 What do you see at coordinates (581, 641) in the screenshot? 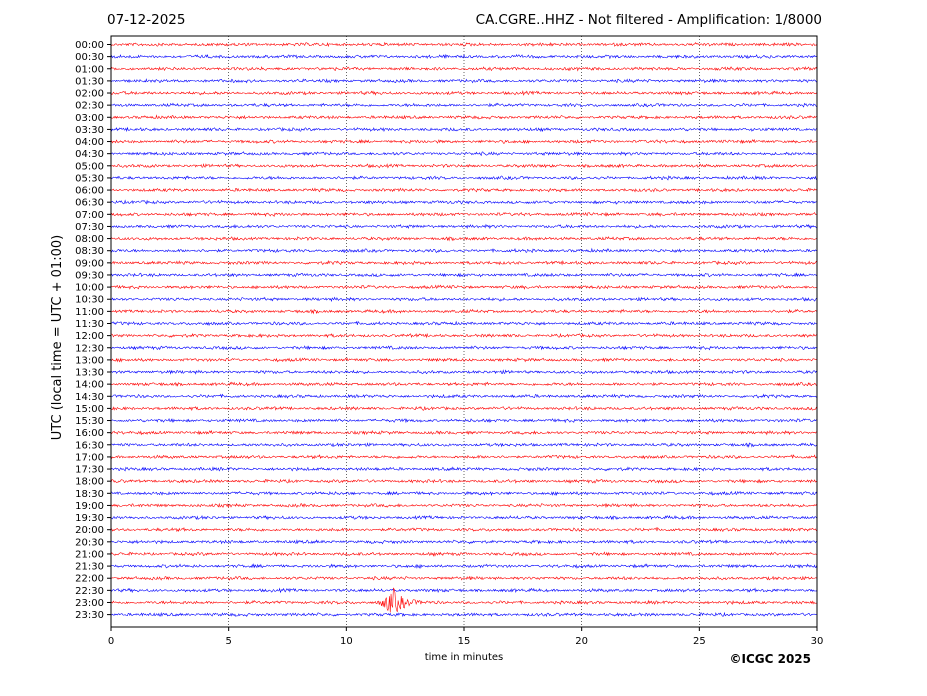
I see `x-tick-label: 20` at bounding box center [581, 641].